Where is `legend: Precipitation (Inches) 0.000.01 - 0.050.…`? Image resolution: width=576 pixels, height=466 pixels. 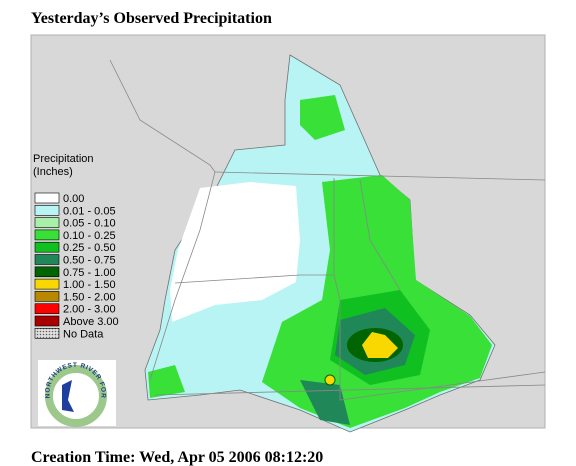
legend: Precipitation (Inches) 0.000.01 - 0.050.… is located at coordinates (76, 246).